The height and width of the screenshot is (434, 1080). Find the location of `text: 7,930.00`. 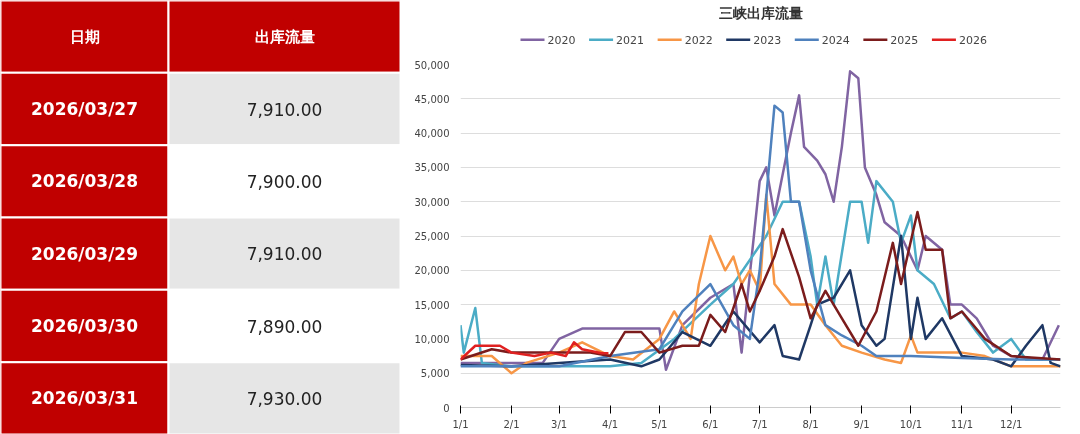

text: 7,930.00 is located at coordinates (284, 398).